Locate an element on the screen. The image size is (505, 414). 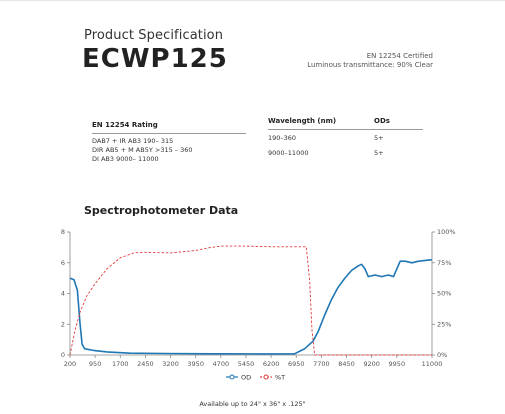
wavelength-value: 9000–11000 is located at coordinates (288, 153).